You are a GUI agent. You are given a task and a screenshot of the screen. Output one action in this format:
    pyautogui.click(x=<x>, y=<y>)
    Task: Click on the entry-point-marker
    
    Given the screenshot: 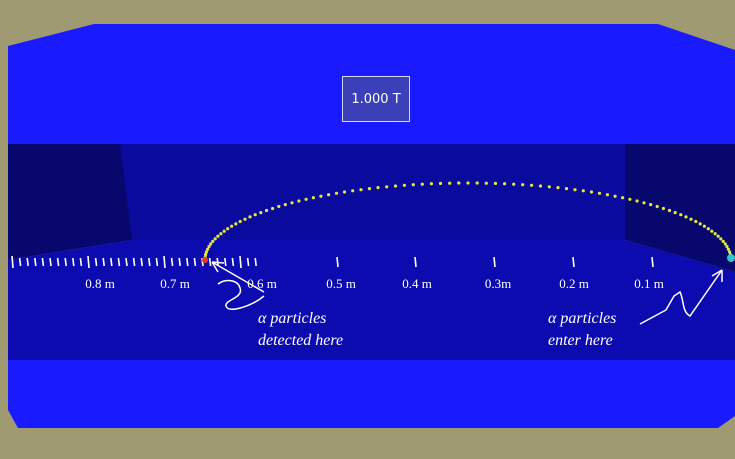 What is the action you would take?
    pyautogui.click(x=731, y=258)
    